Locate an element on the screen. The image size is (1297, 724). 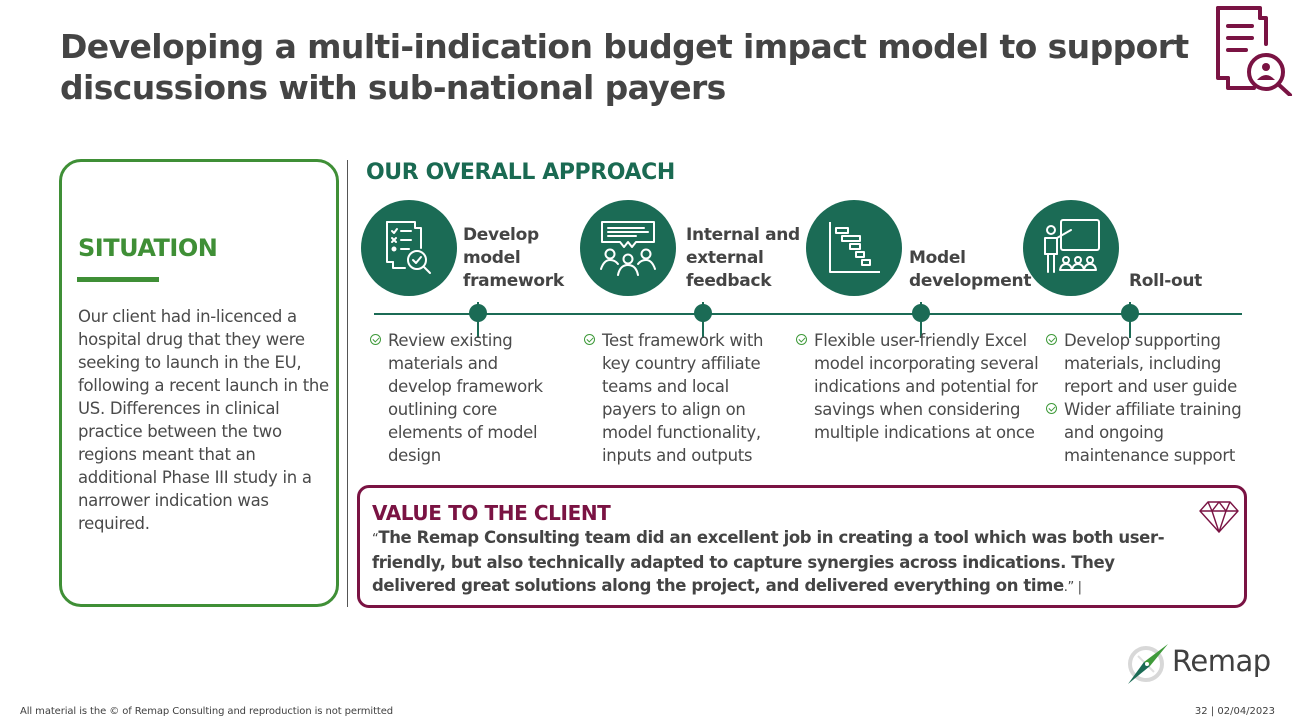
step-1-circle is located at coordinates (409, 248).